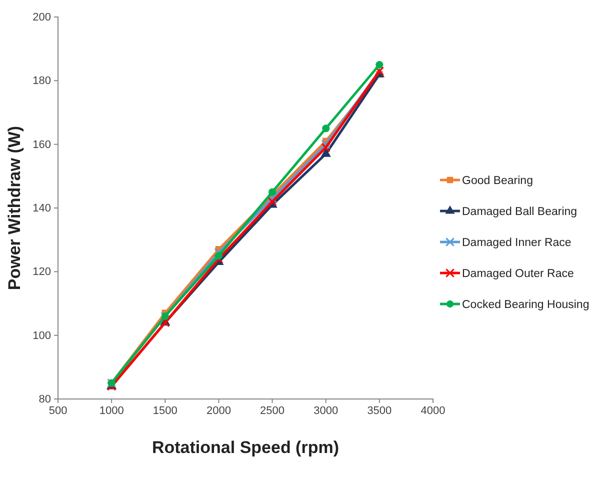 This screenshot has height=479, width=598. I want to click on legend-label: Damaged Inner Race, so click(517, 243).